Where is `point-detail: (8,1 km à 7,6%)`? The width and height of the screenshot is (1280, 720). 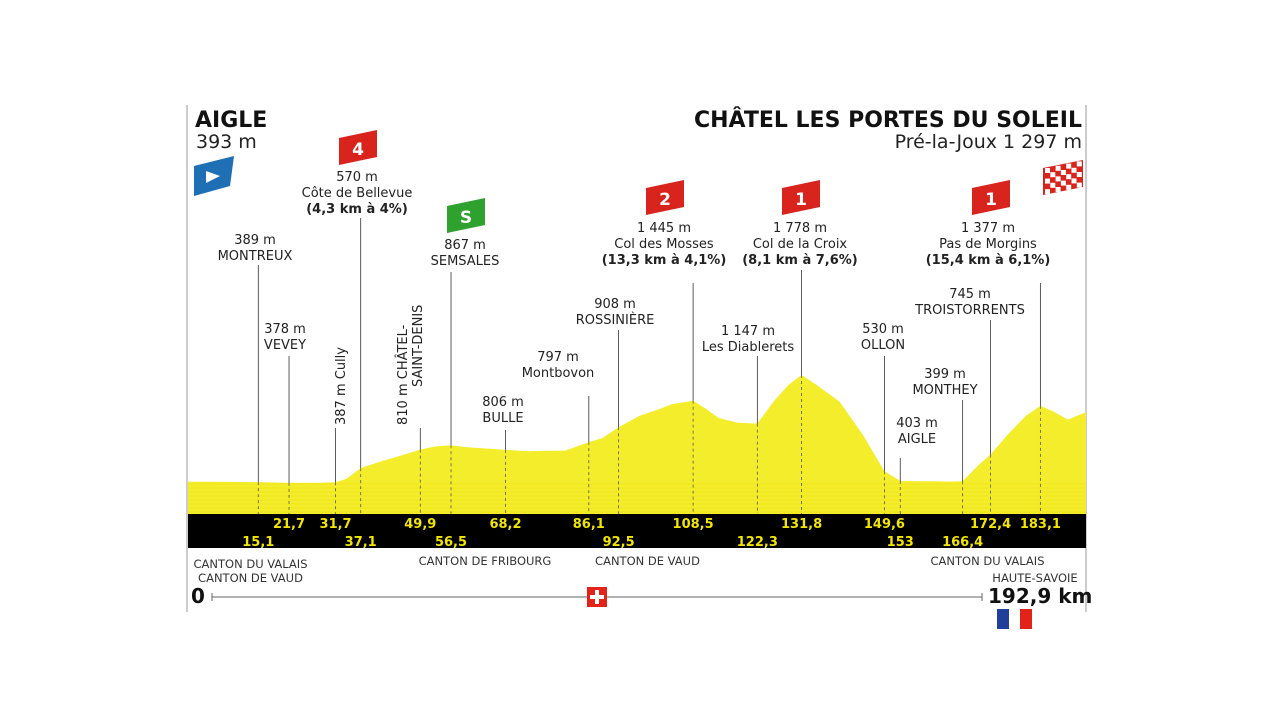 point-detail: (8,1 km à 7,6%) is located at coordinates (800, 260).